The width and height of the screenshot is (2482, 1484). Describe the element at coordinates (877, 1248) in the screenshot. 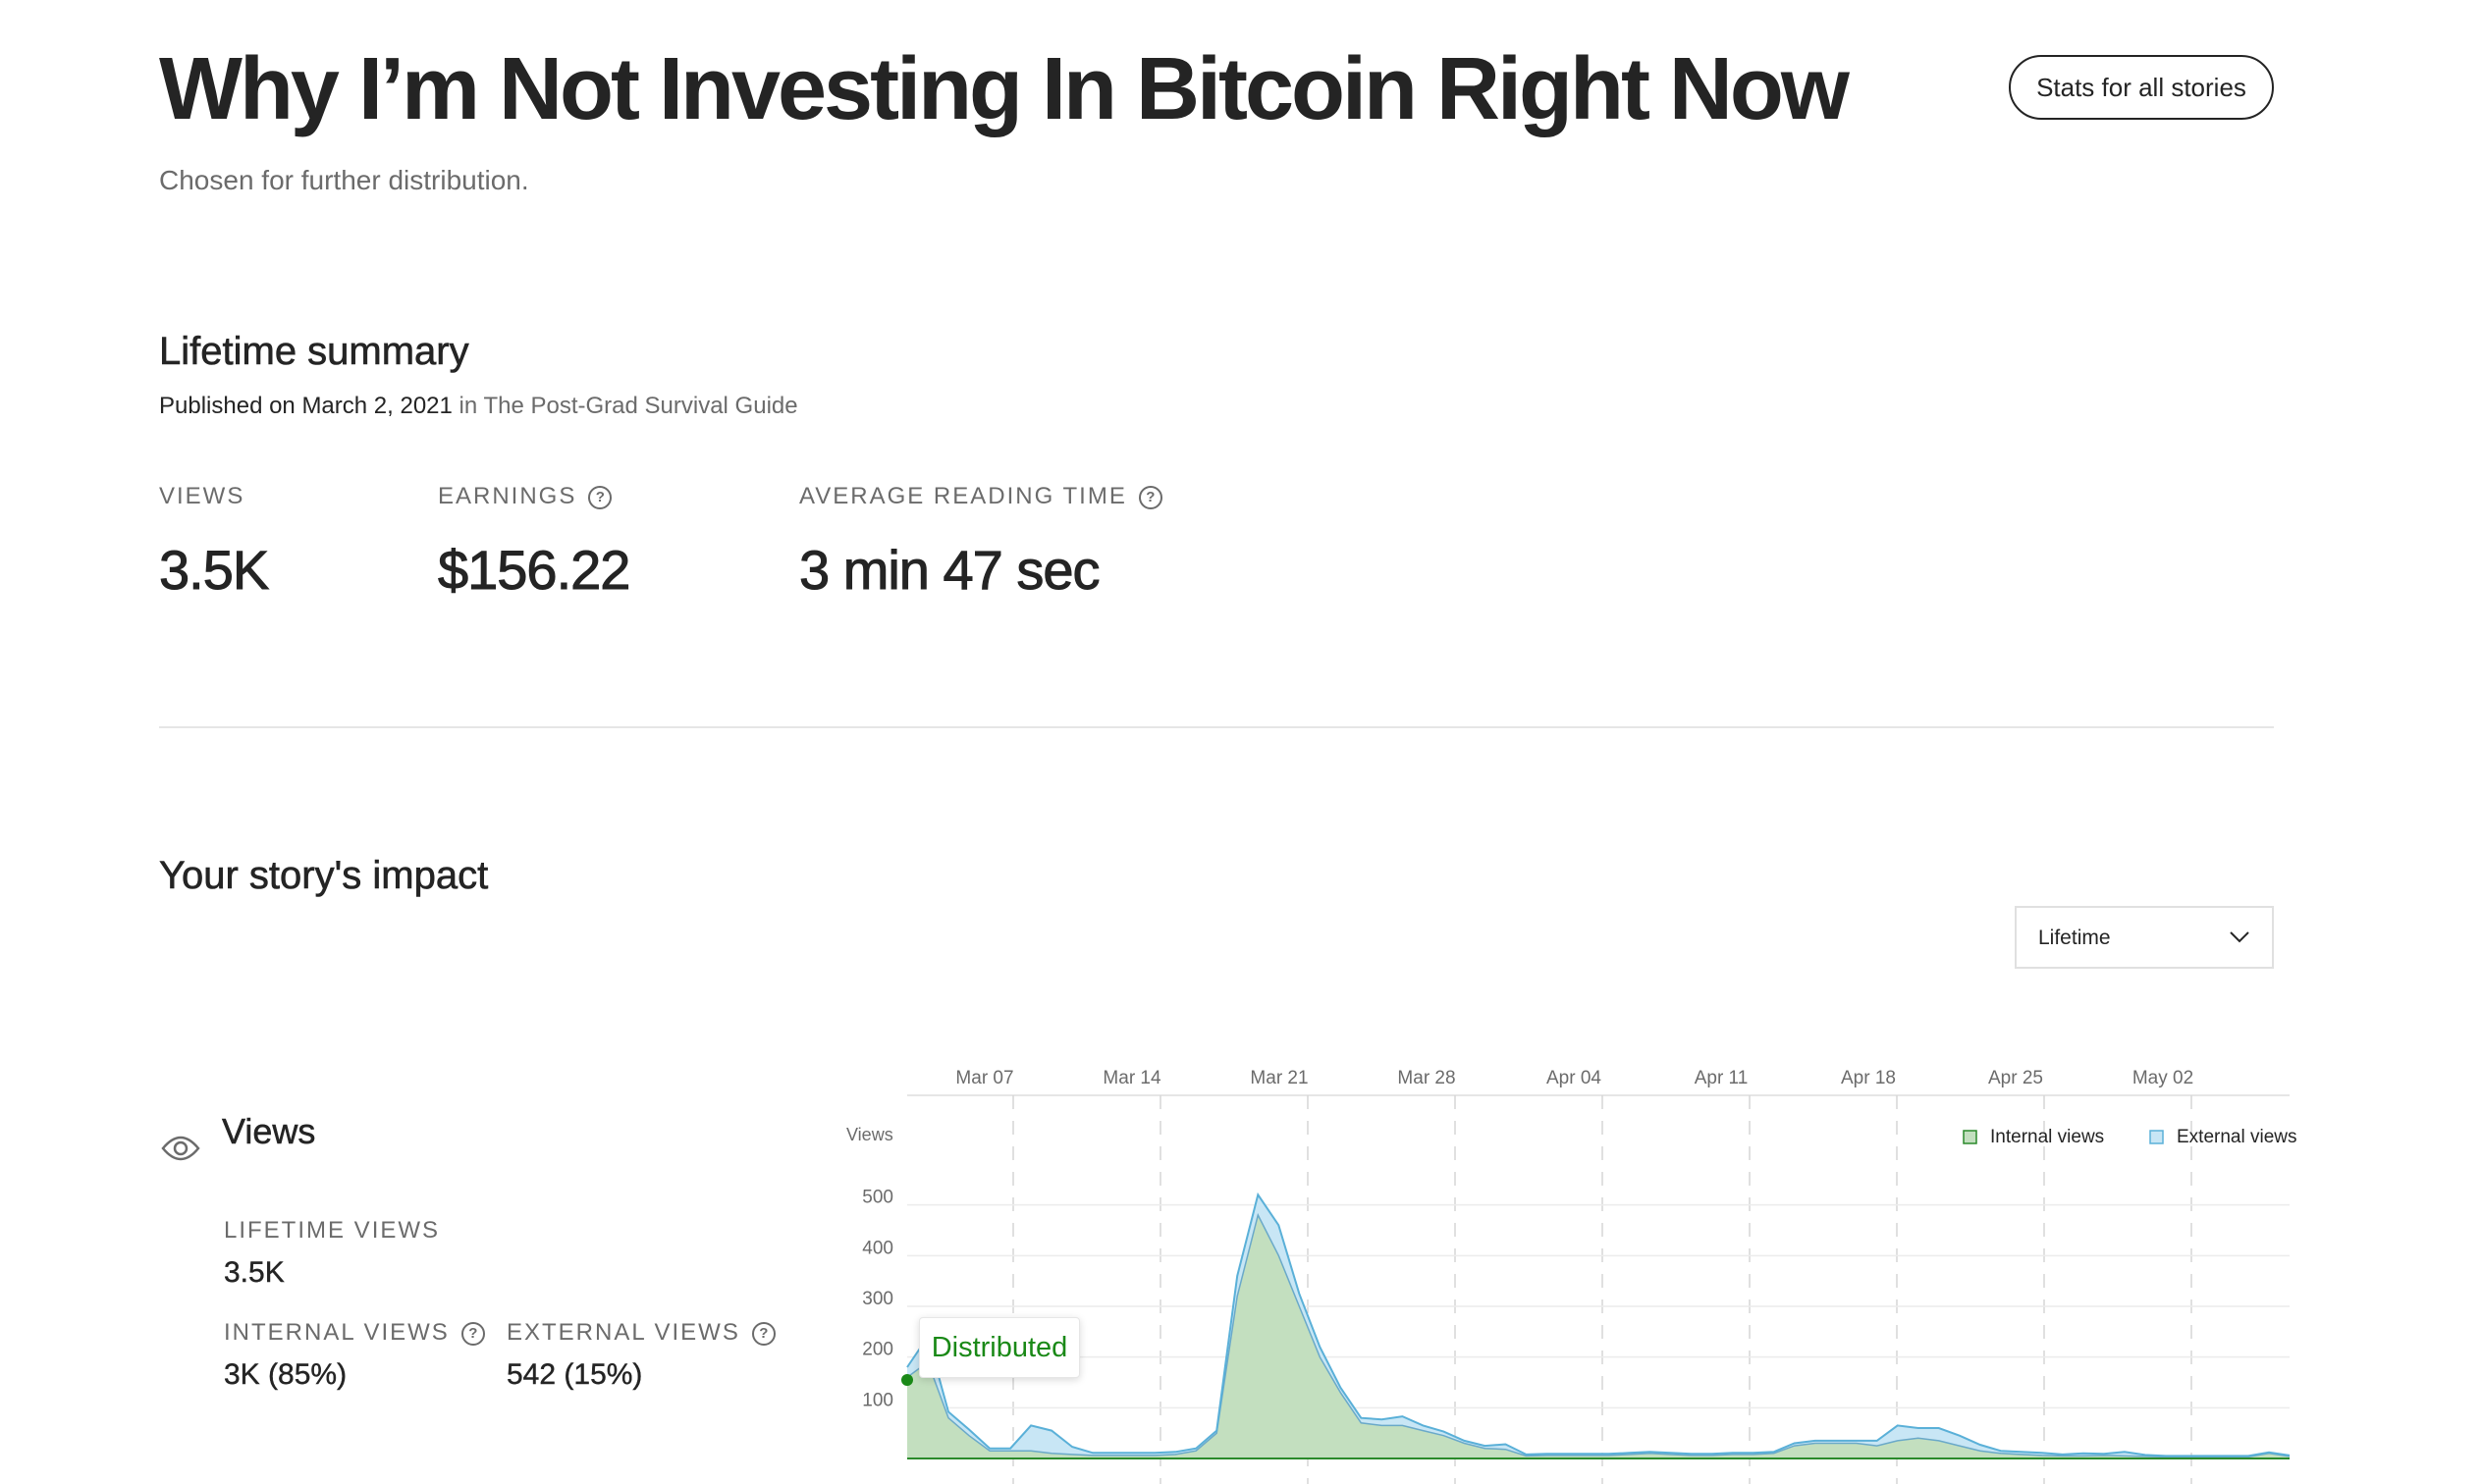

I see `y-tick-label: 400` at that location.